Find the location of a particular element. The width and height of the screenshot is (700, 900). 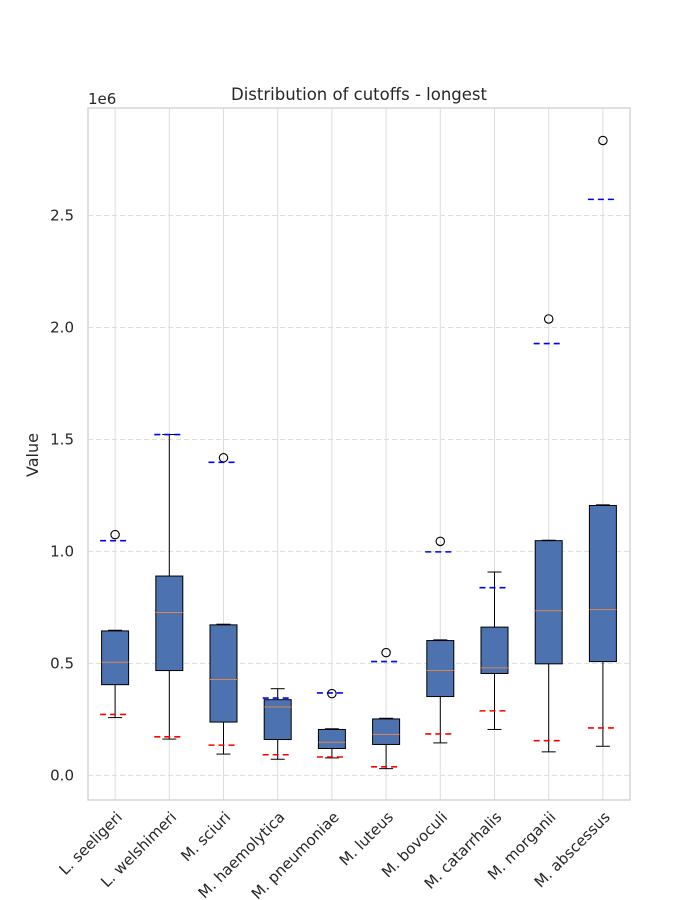

y-tick-labels: 0.0 0.5 1.0 1.5 2.0 2.5 is located at coordinates (62, 495).